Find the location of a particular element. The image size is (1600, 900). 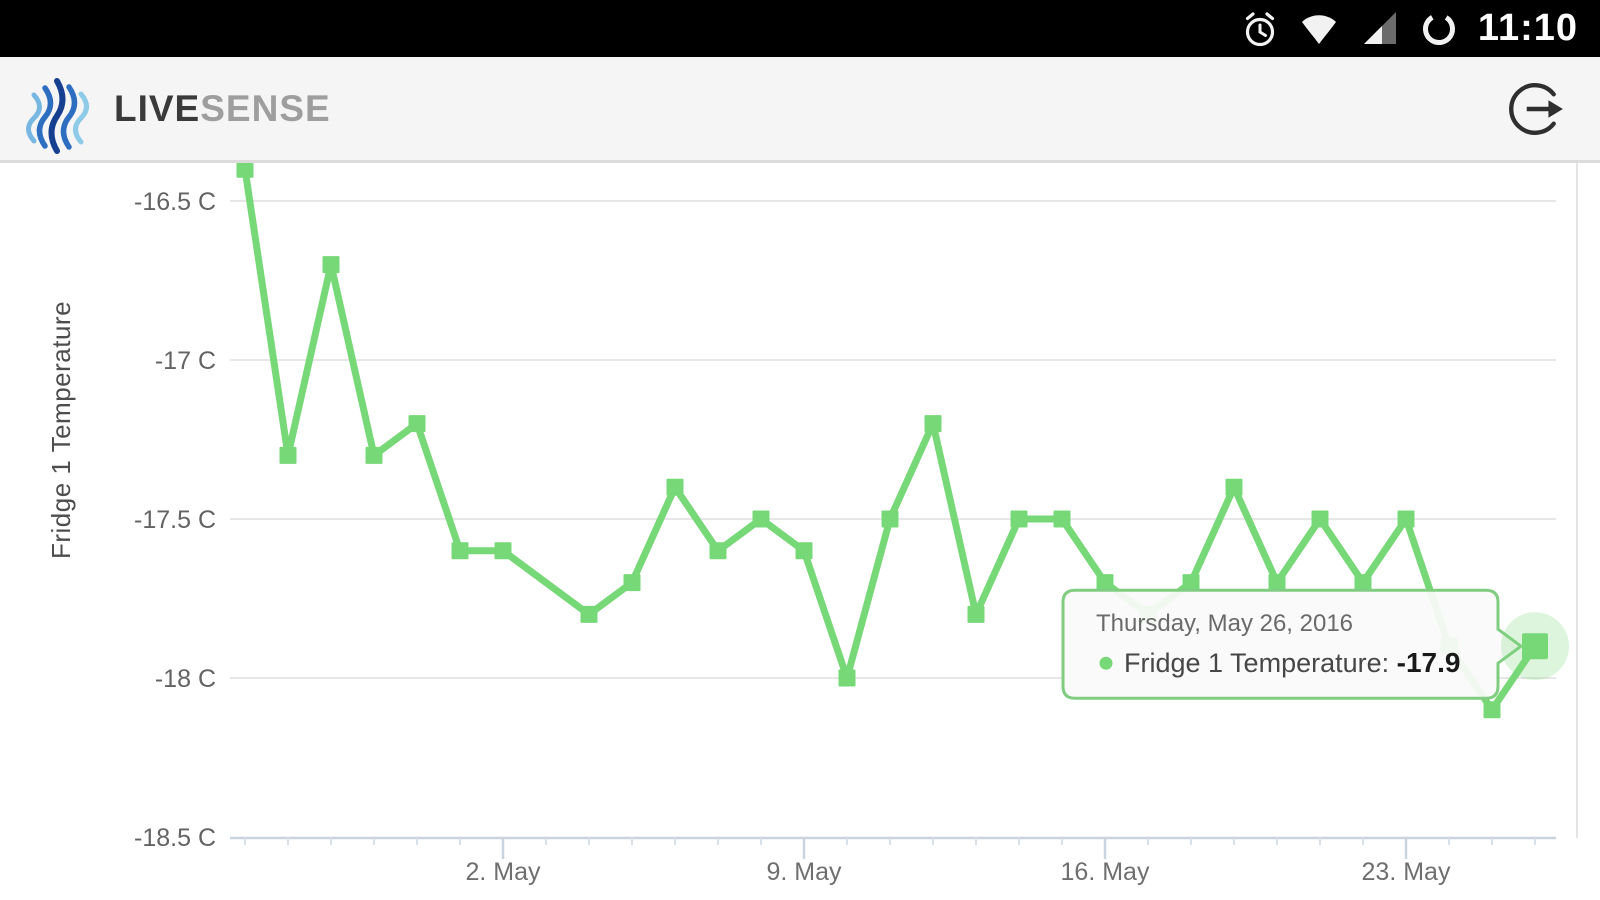

tooltip-date: Thursday, May 26, 2016 is located at coordinates (1224, 623).